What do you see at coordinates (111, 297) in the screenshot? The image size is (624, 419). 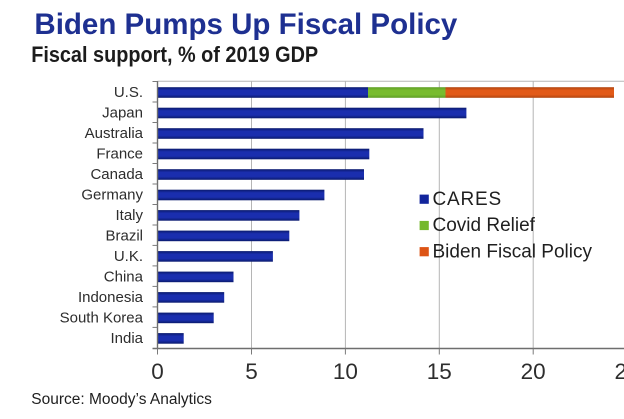 I see `svg-text: Indonesia` at bounding box center [111, 297].